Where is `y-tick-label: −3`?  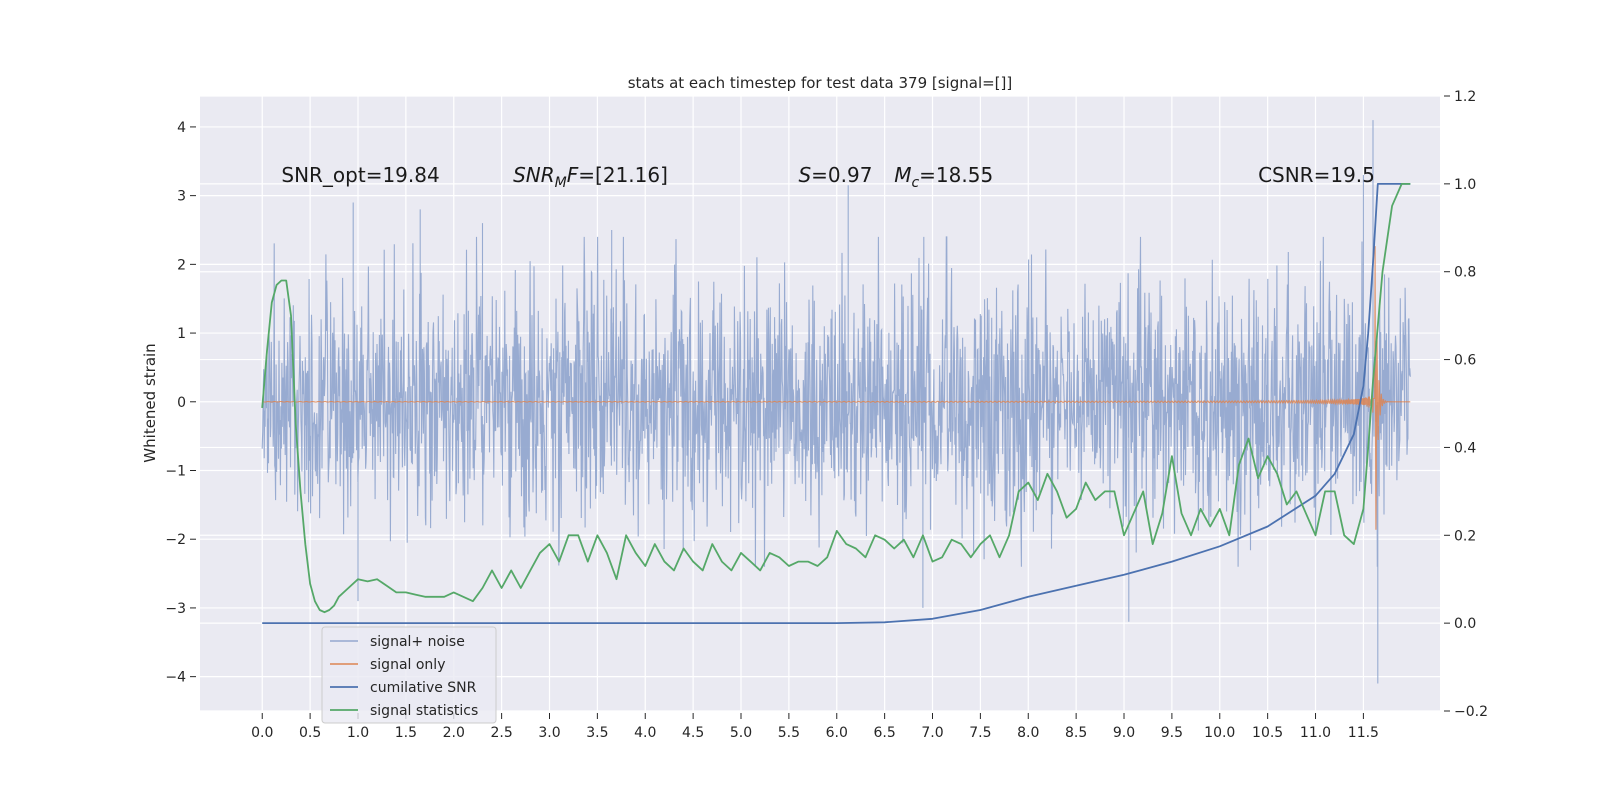
y-tick-label: −3 is located at coordinates (175, 609).